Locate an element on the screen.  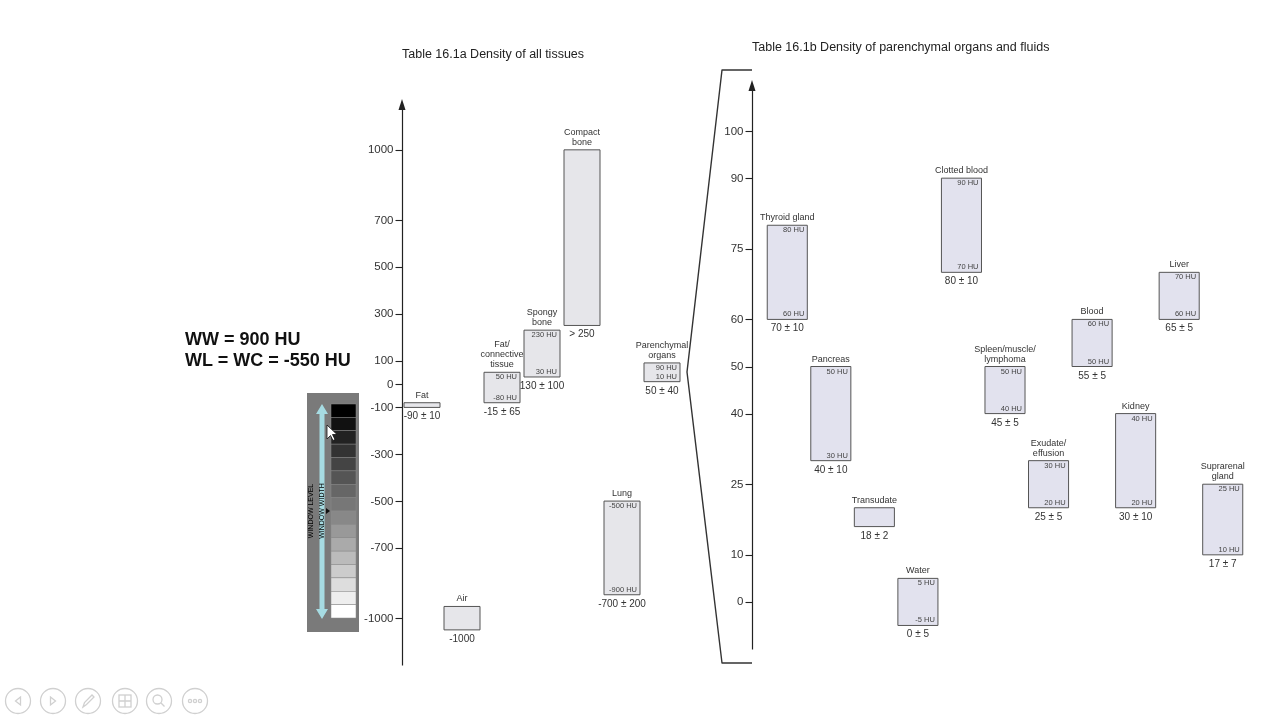
annotation: -90 ± 10 is located at coordinates (422, 416).